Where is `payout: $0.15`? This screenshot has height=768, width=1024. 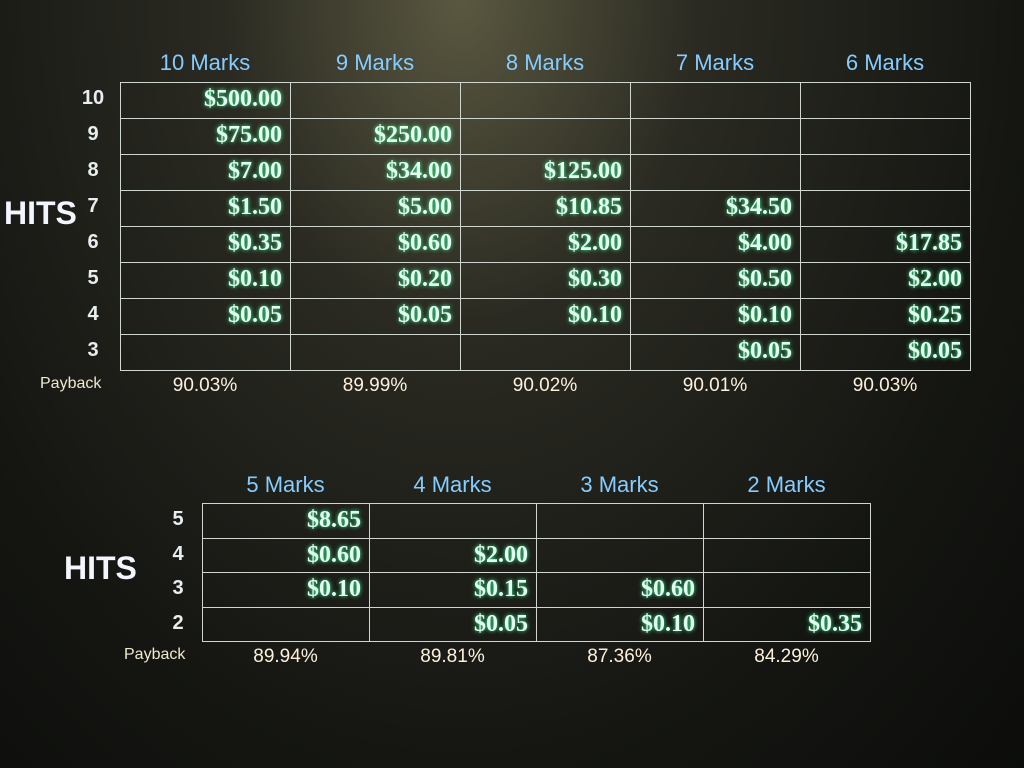 payout: $0.15 is located at coordinates (501, 589).